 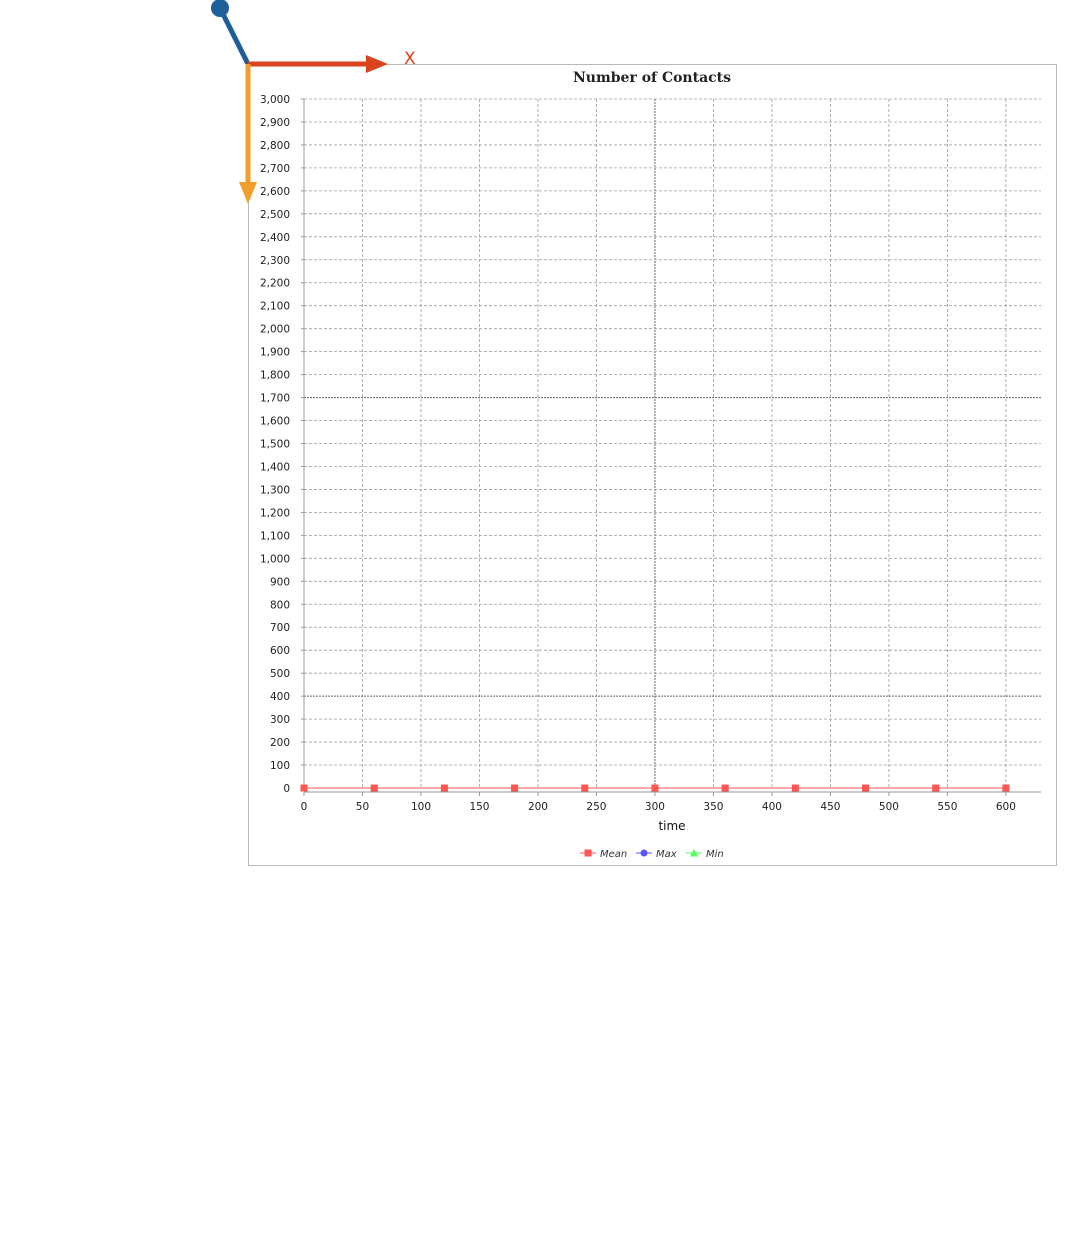 I want to click on series-marks, so click(x=655, y=788).